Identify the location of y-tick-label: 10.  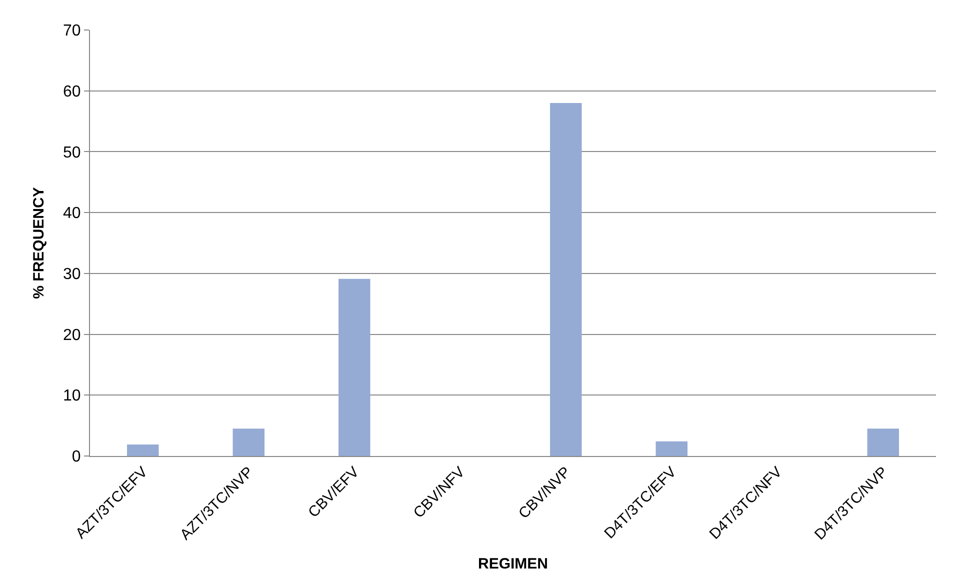
(72, 396).